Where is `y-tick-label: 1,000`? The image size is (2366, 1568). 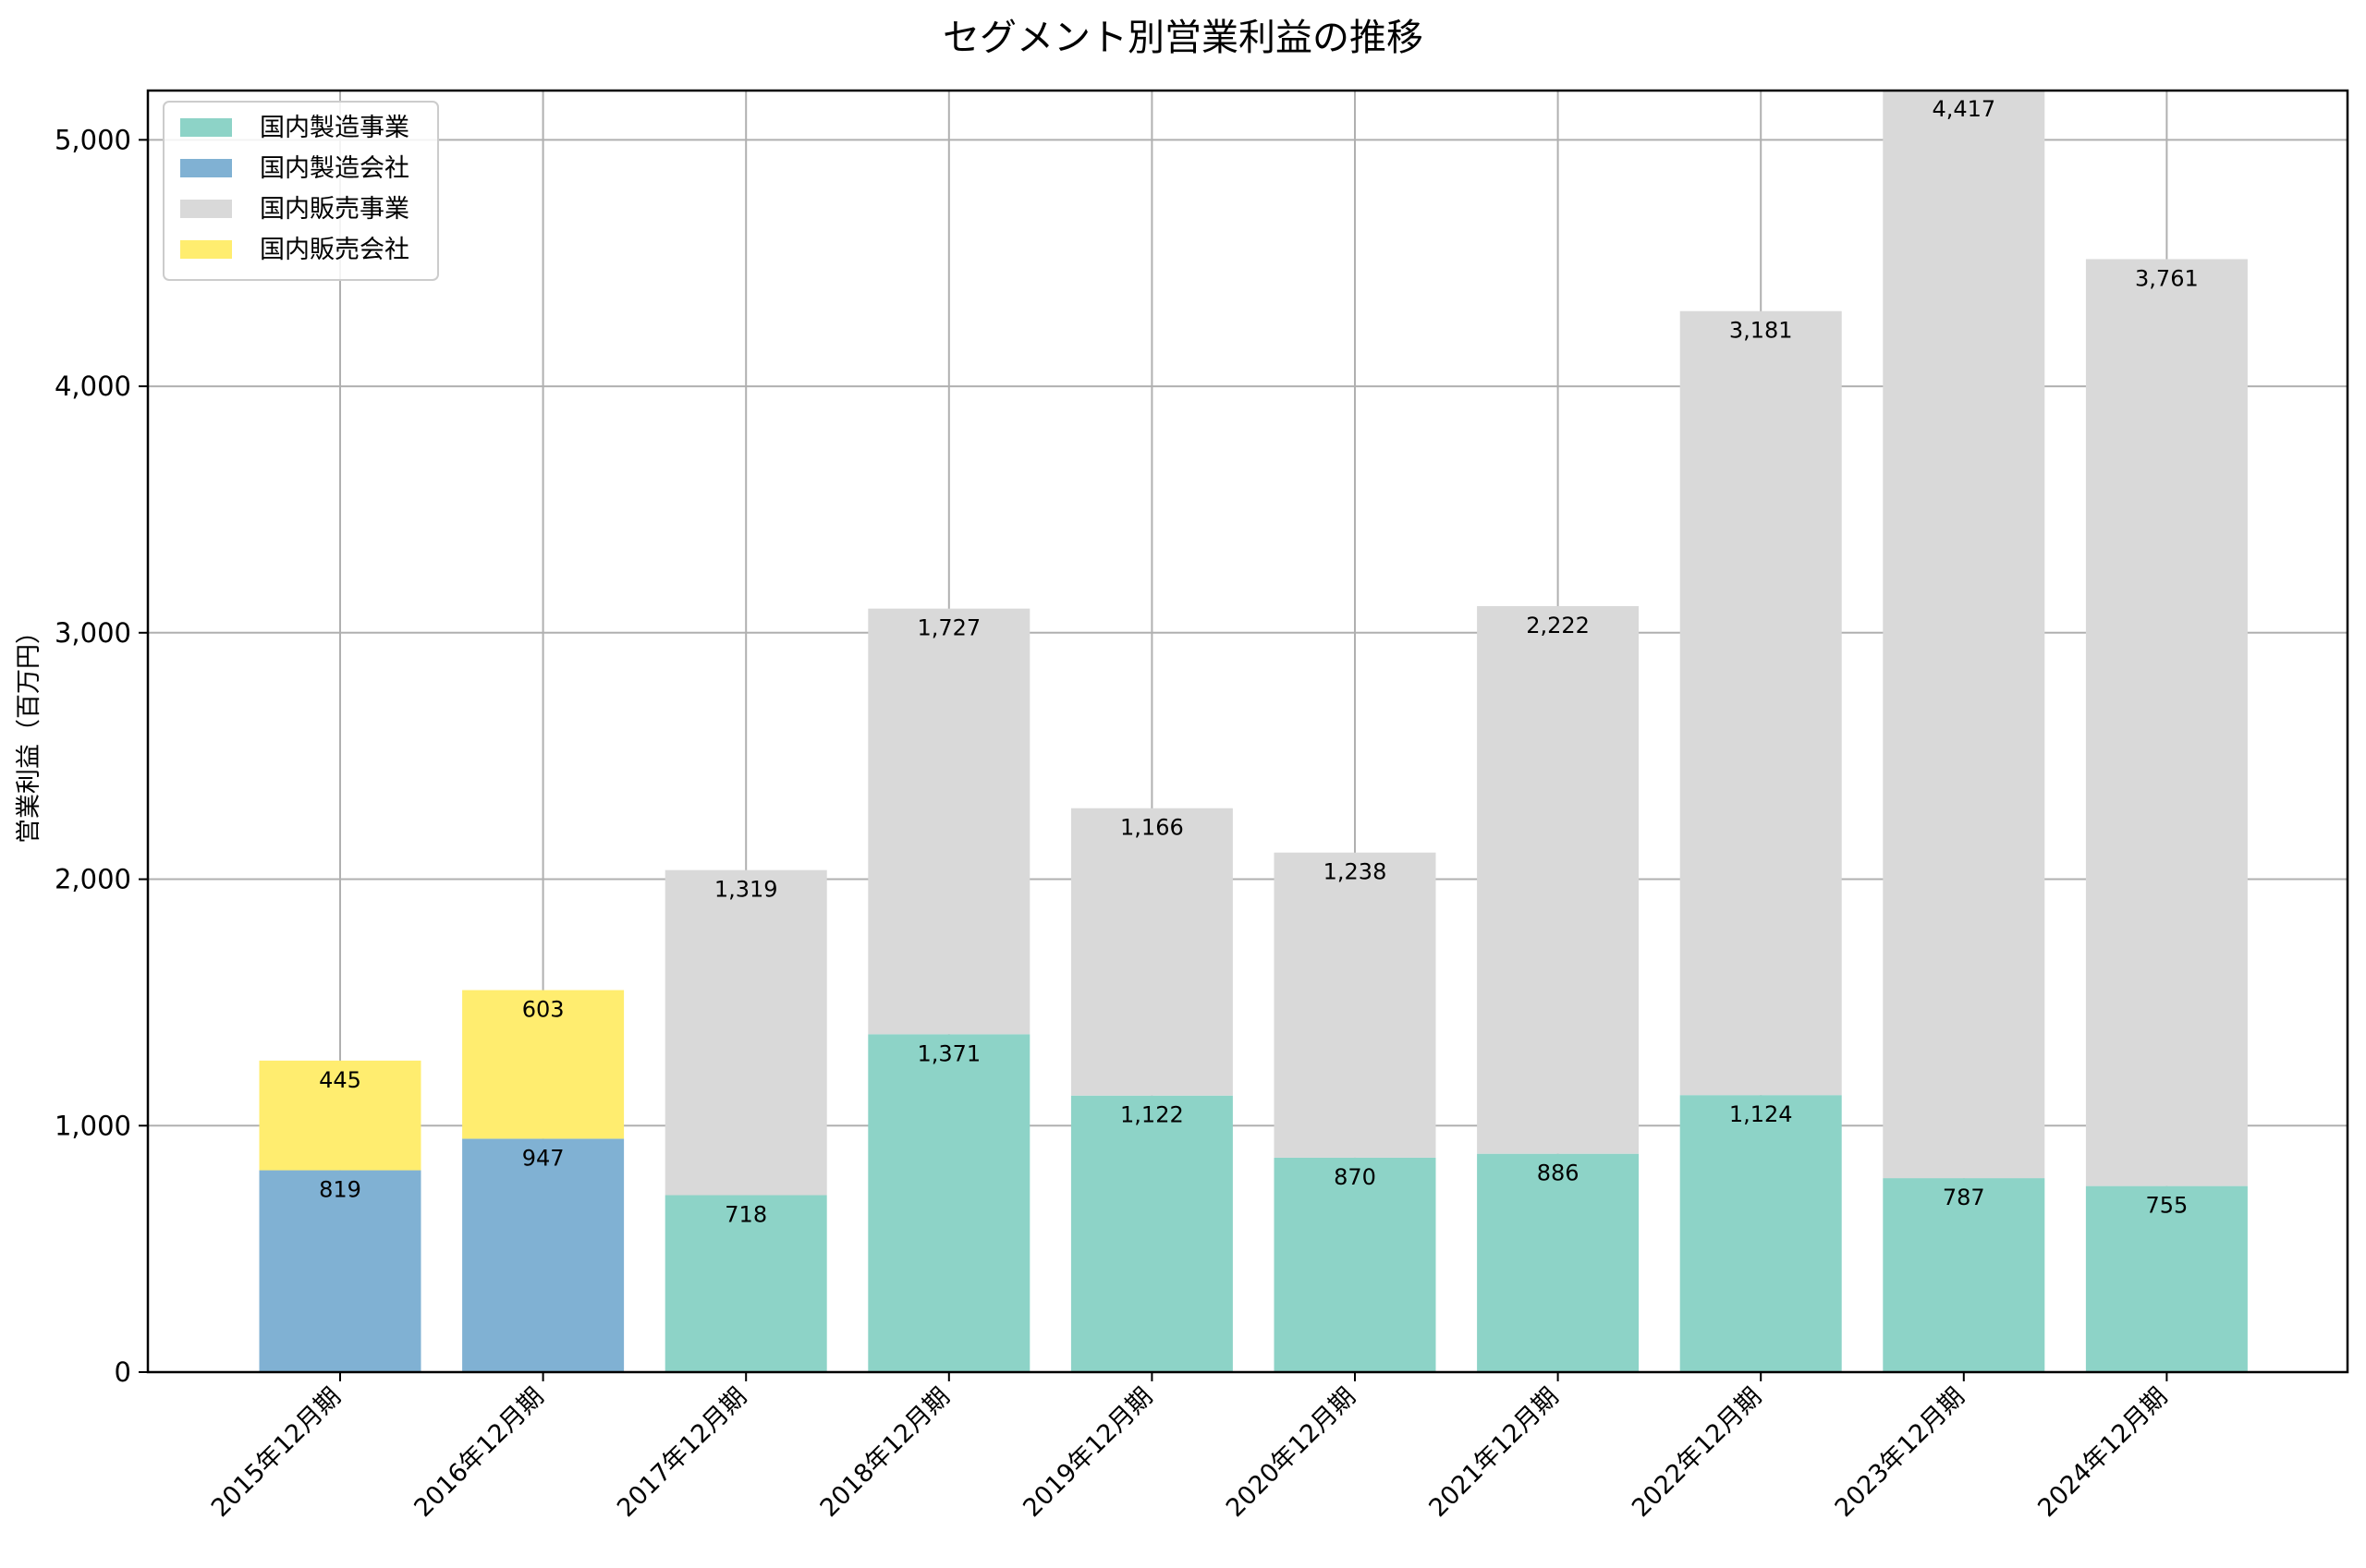
y-tick-label: 1,000 is located at coordinates (93, 1125).